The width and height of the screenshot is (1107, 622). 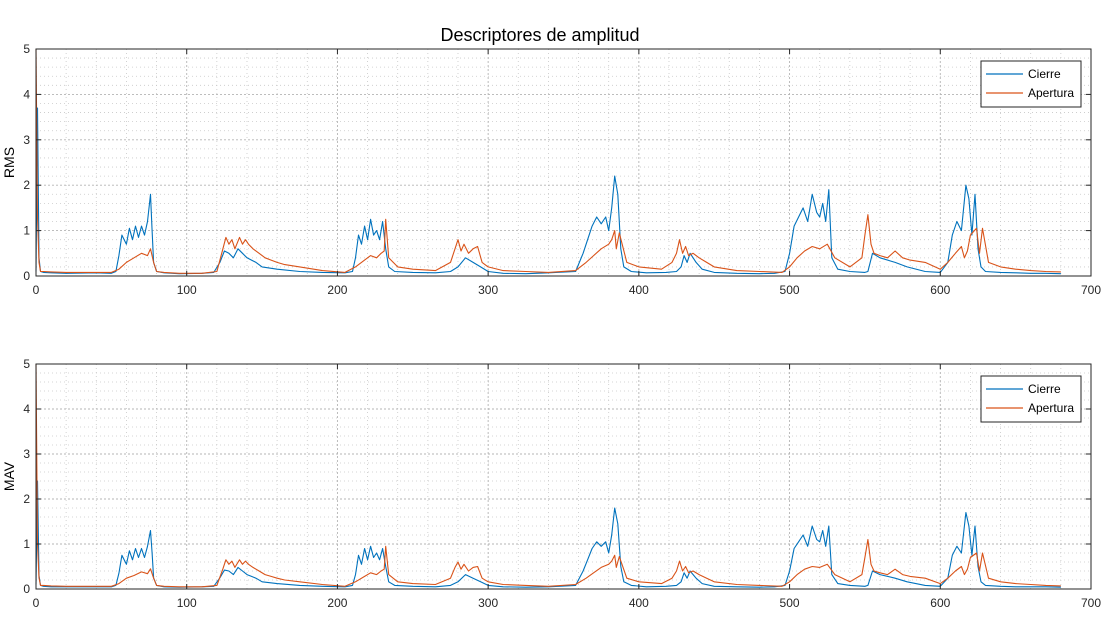 What do you see at coordinates (639, 290) in the screenshot?
I see `rms-xtick-label: 400` at bounding box center [639, 290].